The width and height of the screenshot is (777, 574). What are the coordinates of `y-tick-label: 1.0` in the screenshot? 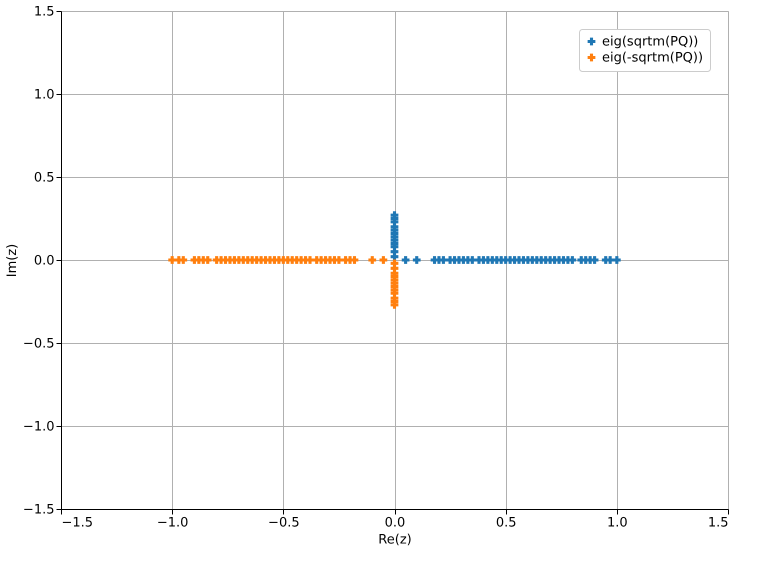 It's located at (44, 95).